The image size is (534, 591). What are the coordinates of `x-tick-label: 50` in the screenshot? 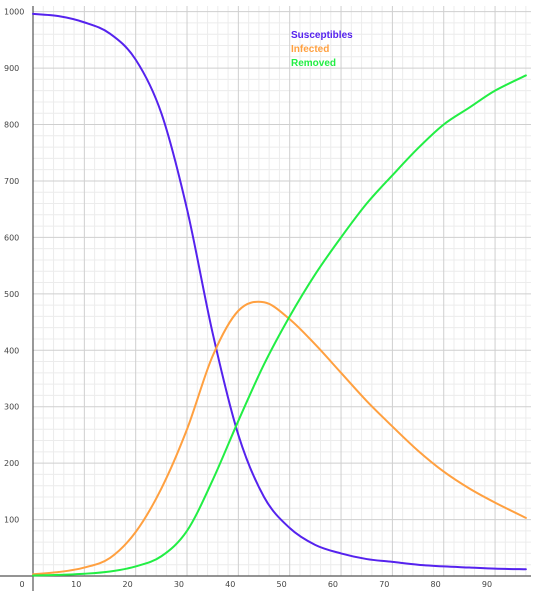 It's located at (282, 584).